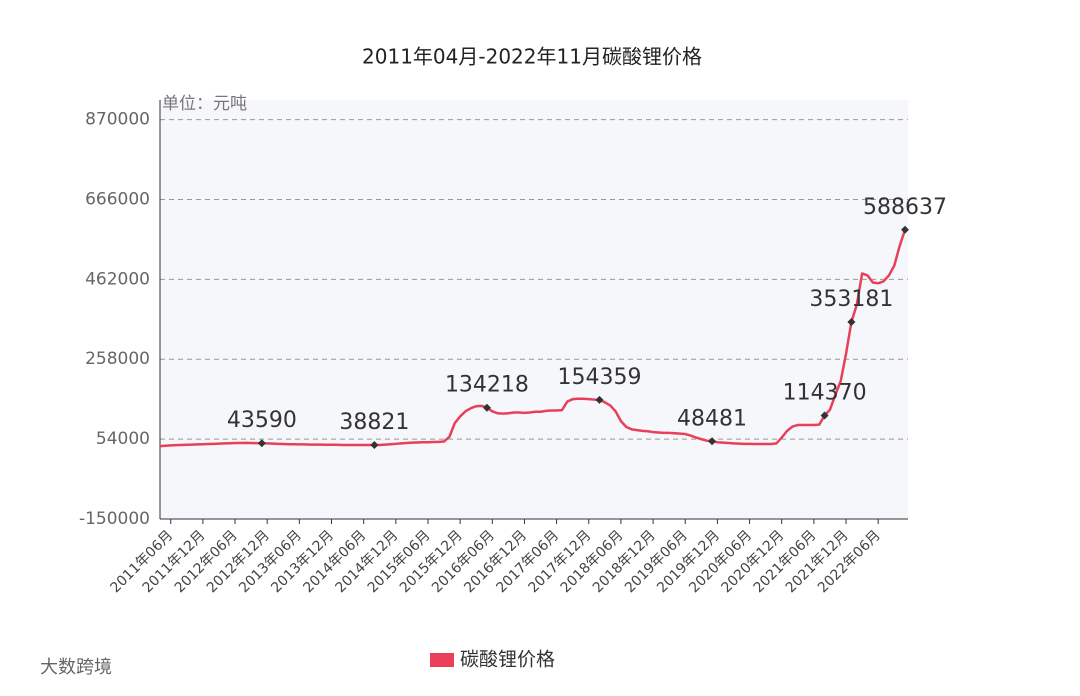  What do you see at coordinates (117, 279) in the screenshot?
I see `y-tick-label: 462000` at bounding box center [117, 279].